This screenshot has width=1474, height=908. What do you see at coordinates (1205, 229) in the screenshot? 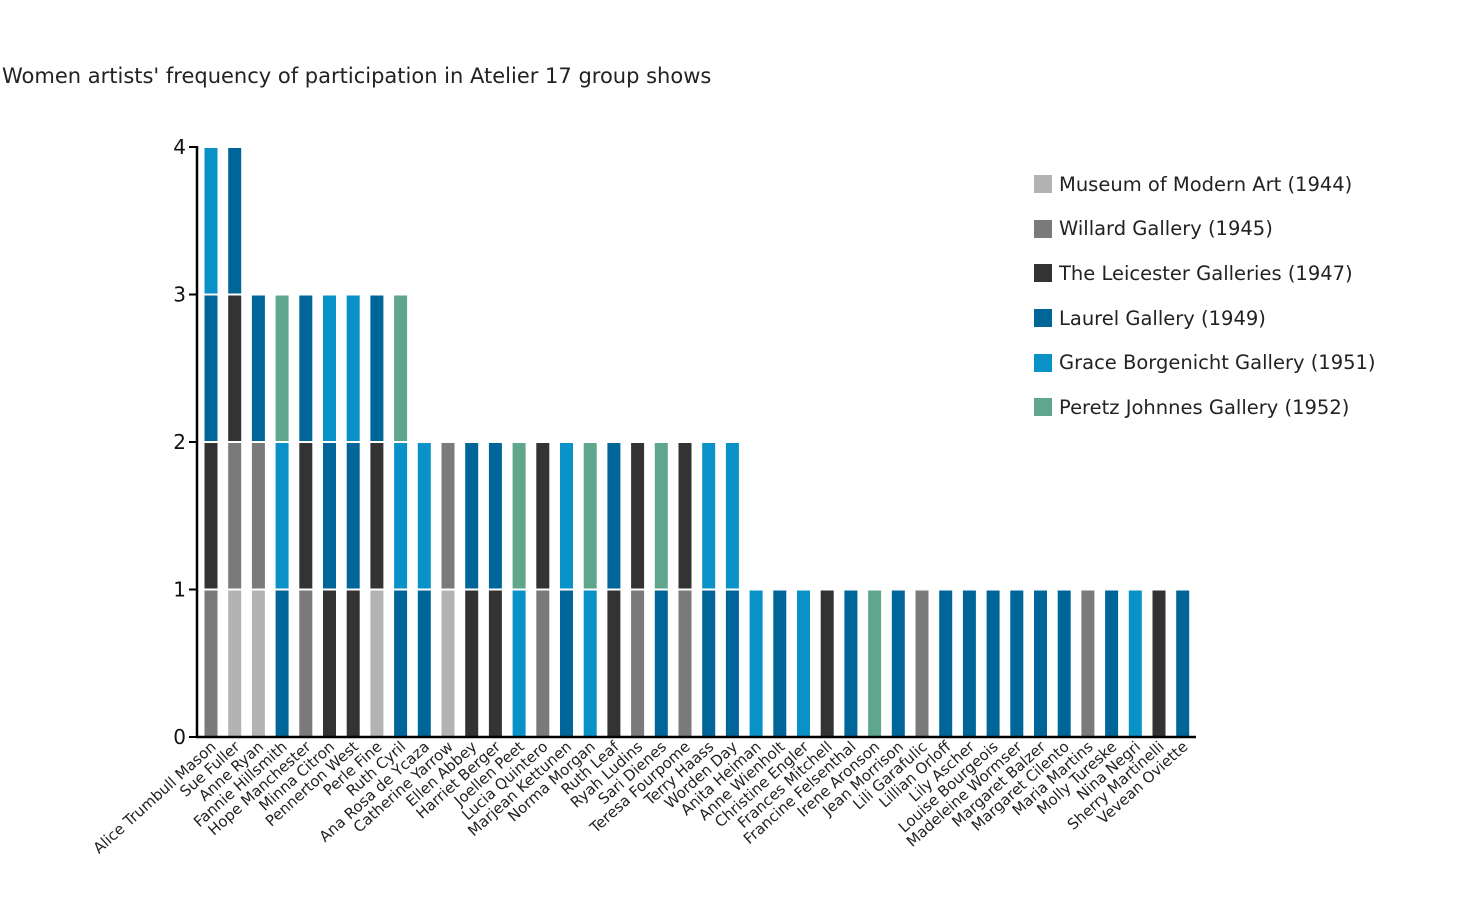
I see `legend-item: Willard Gallery (1945)` at bounding box center [1205, 229].